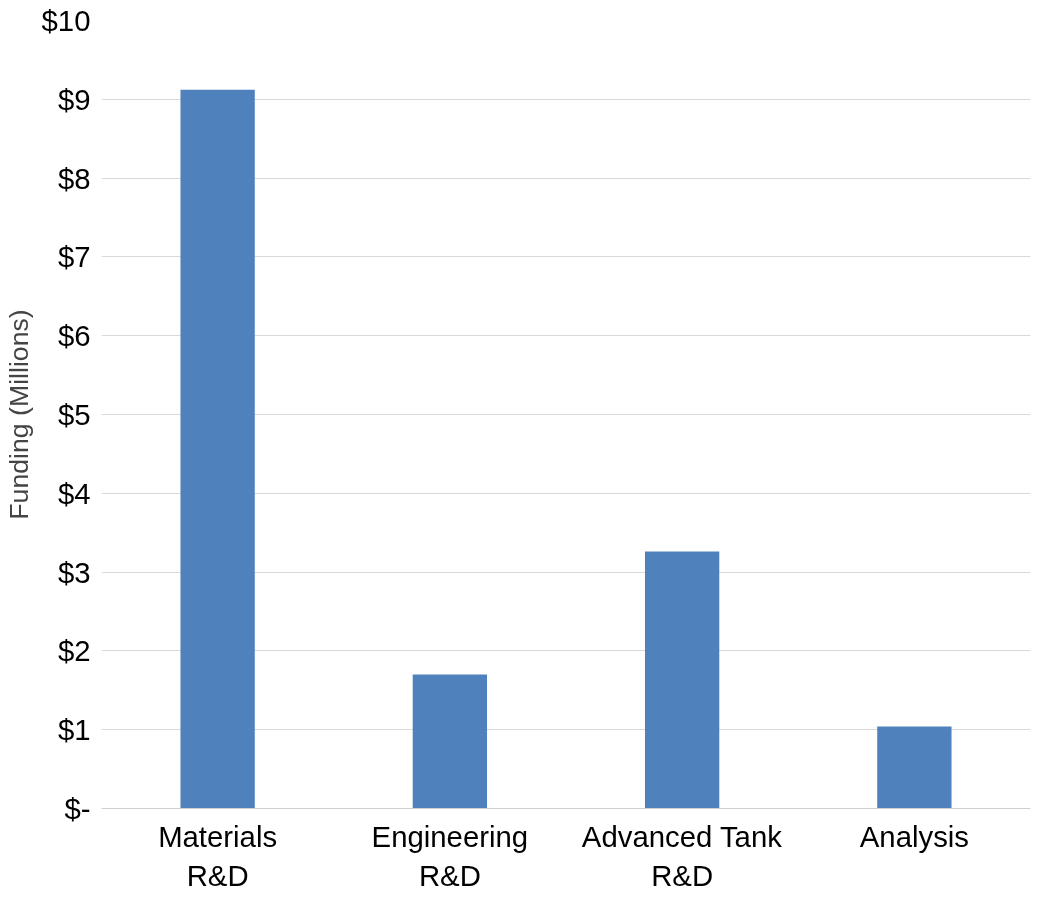  I want to click on y-tick-label: $10, so click(66, 20).